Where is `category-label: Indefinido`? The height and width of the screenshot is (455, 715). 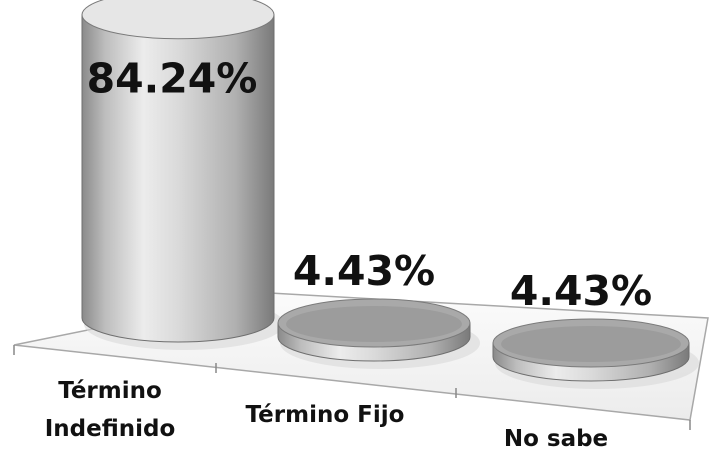
category-label: Indefinido is located at coordinates (110, 429).